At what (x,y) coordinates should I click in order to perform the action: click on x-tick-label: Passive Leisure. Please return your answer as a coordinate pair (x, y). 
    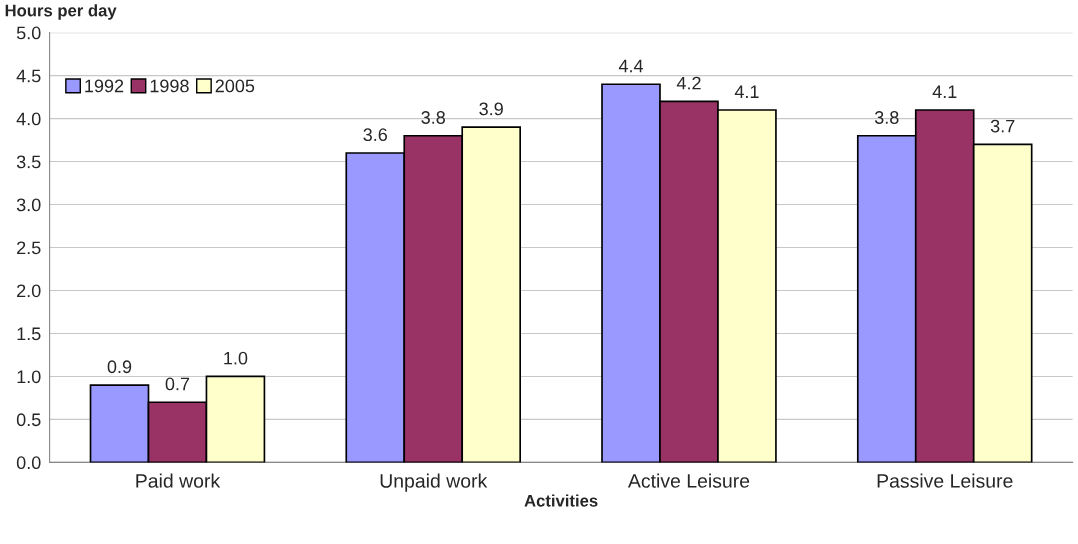
    Looking at the image, I should click on (945, 480).